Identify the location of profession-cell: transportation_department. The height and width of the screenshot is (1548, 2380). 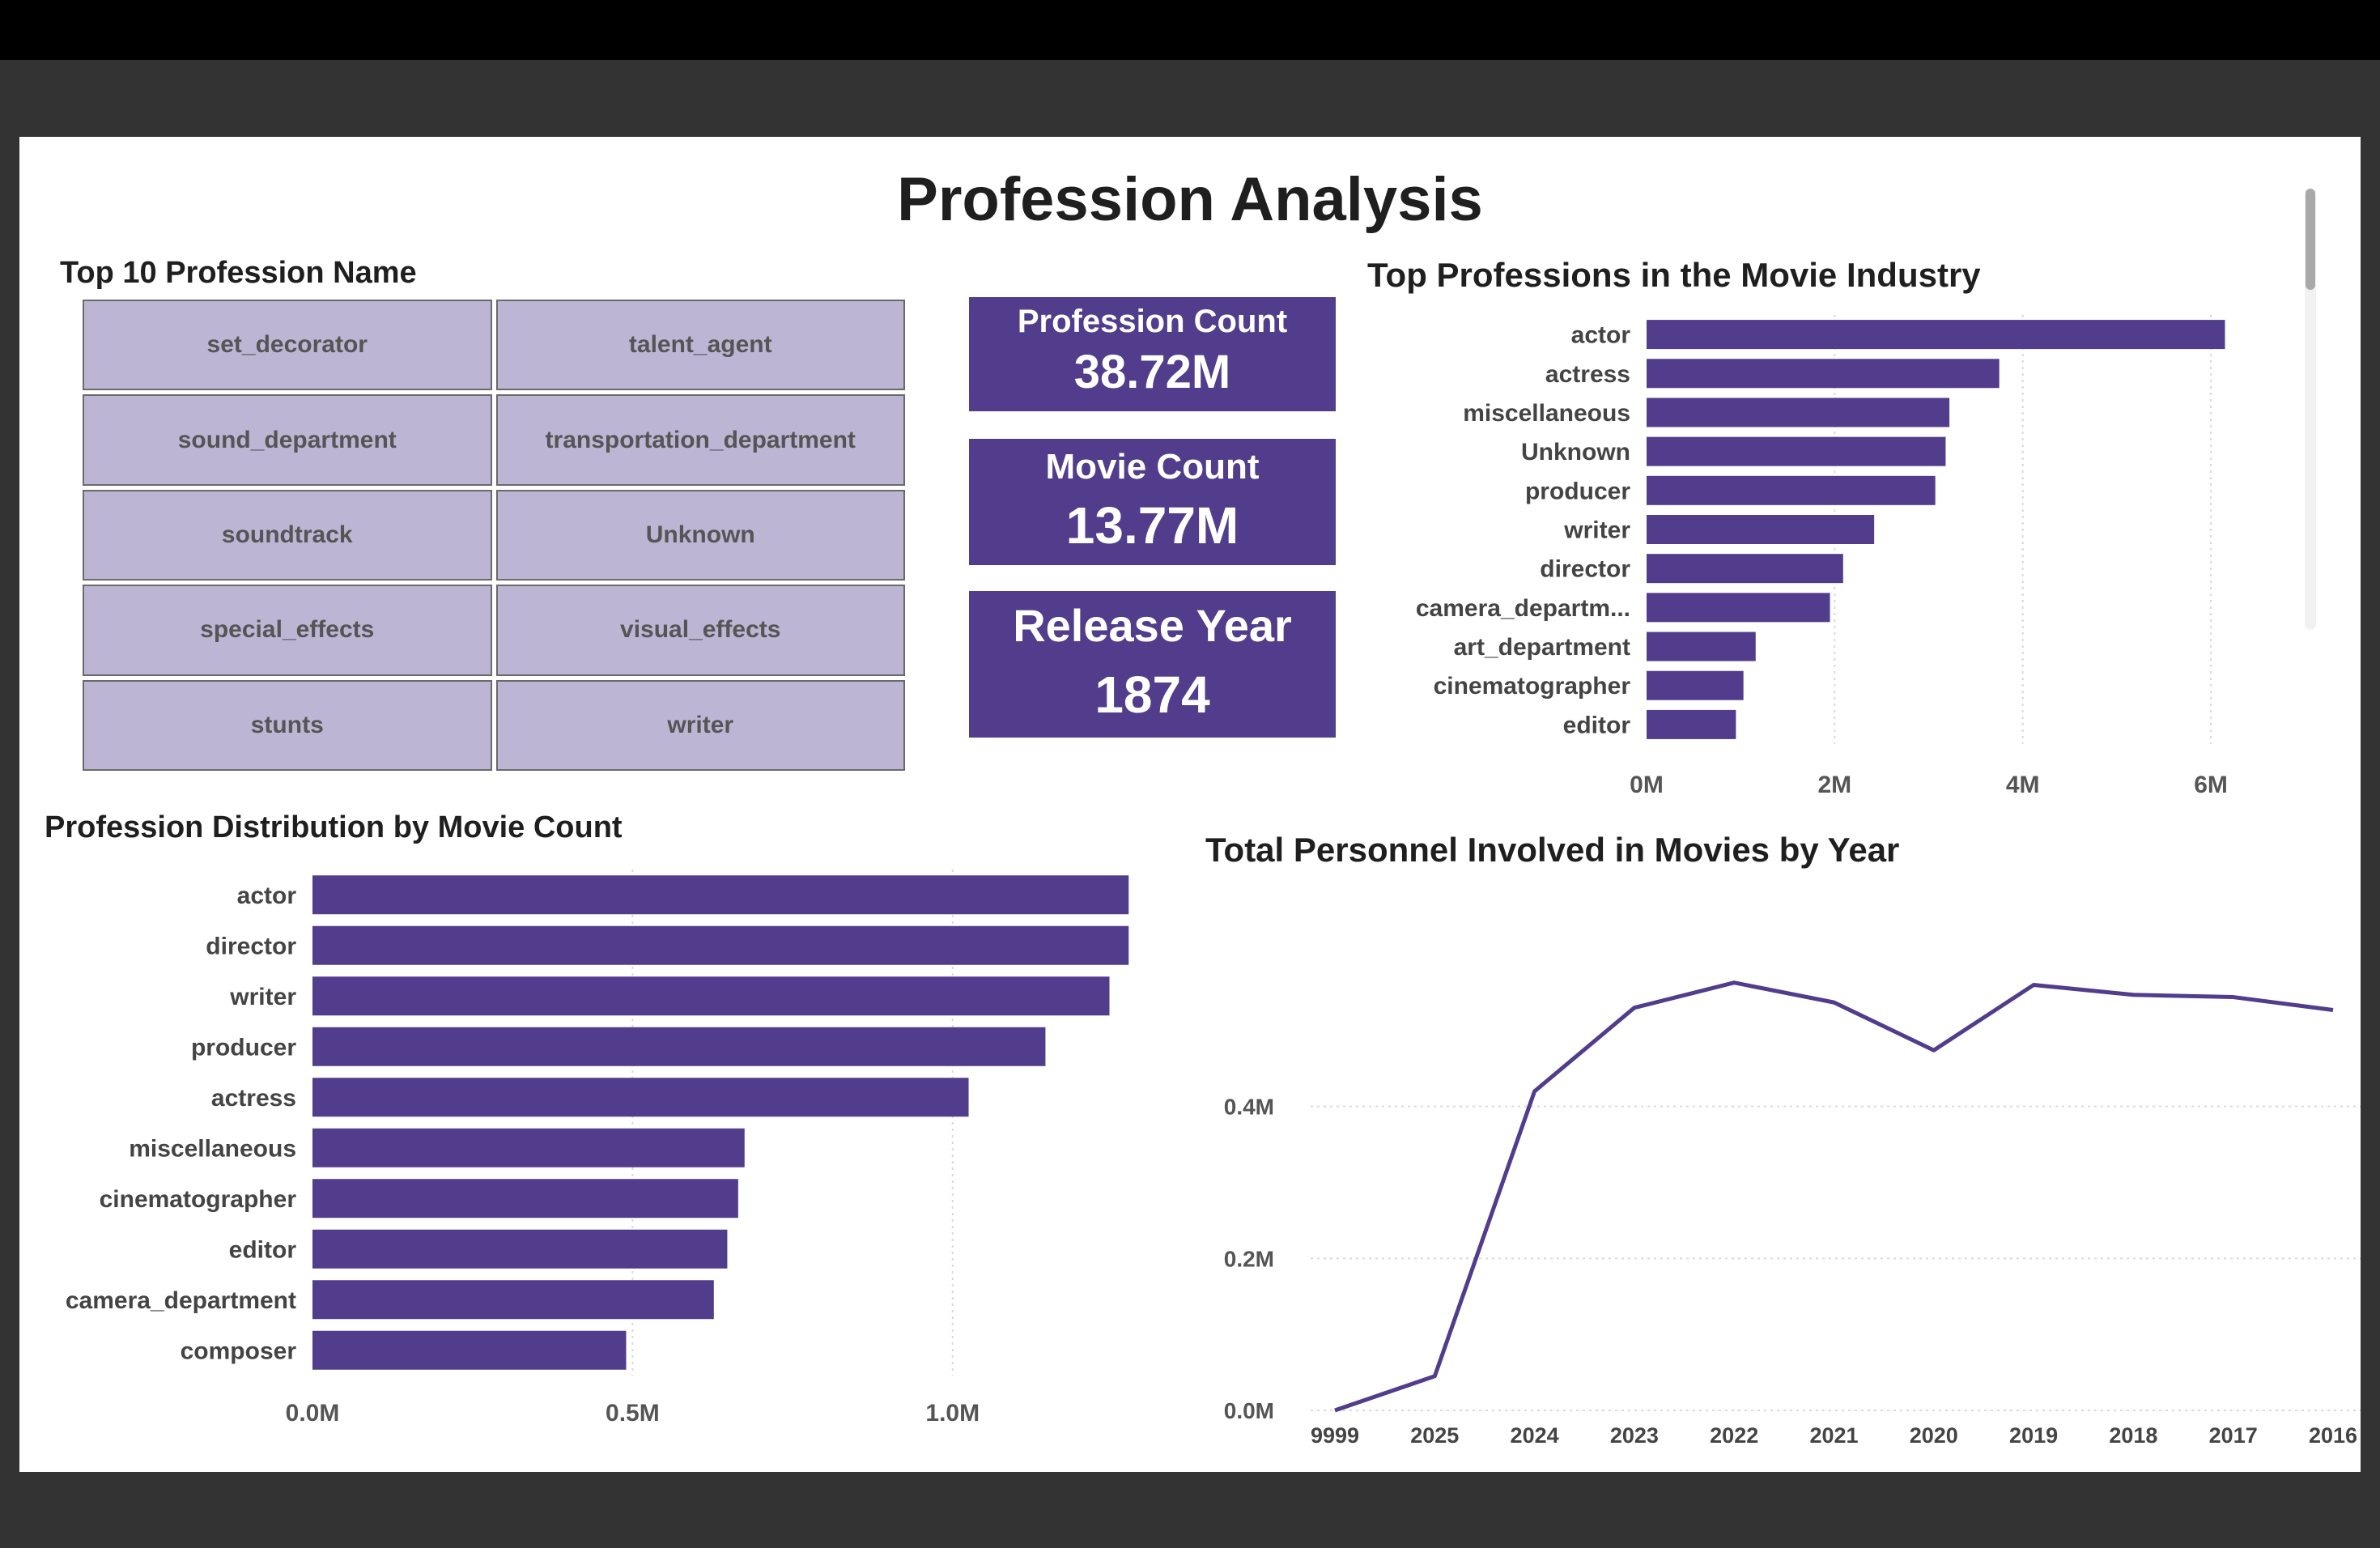
(700, 440).